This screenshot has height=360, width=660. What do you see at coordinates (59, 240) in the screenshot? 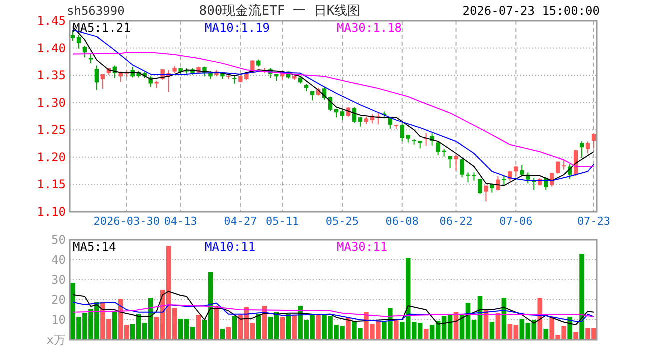
I see `y-tick-label: 50` at bounding box center [59, 240].